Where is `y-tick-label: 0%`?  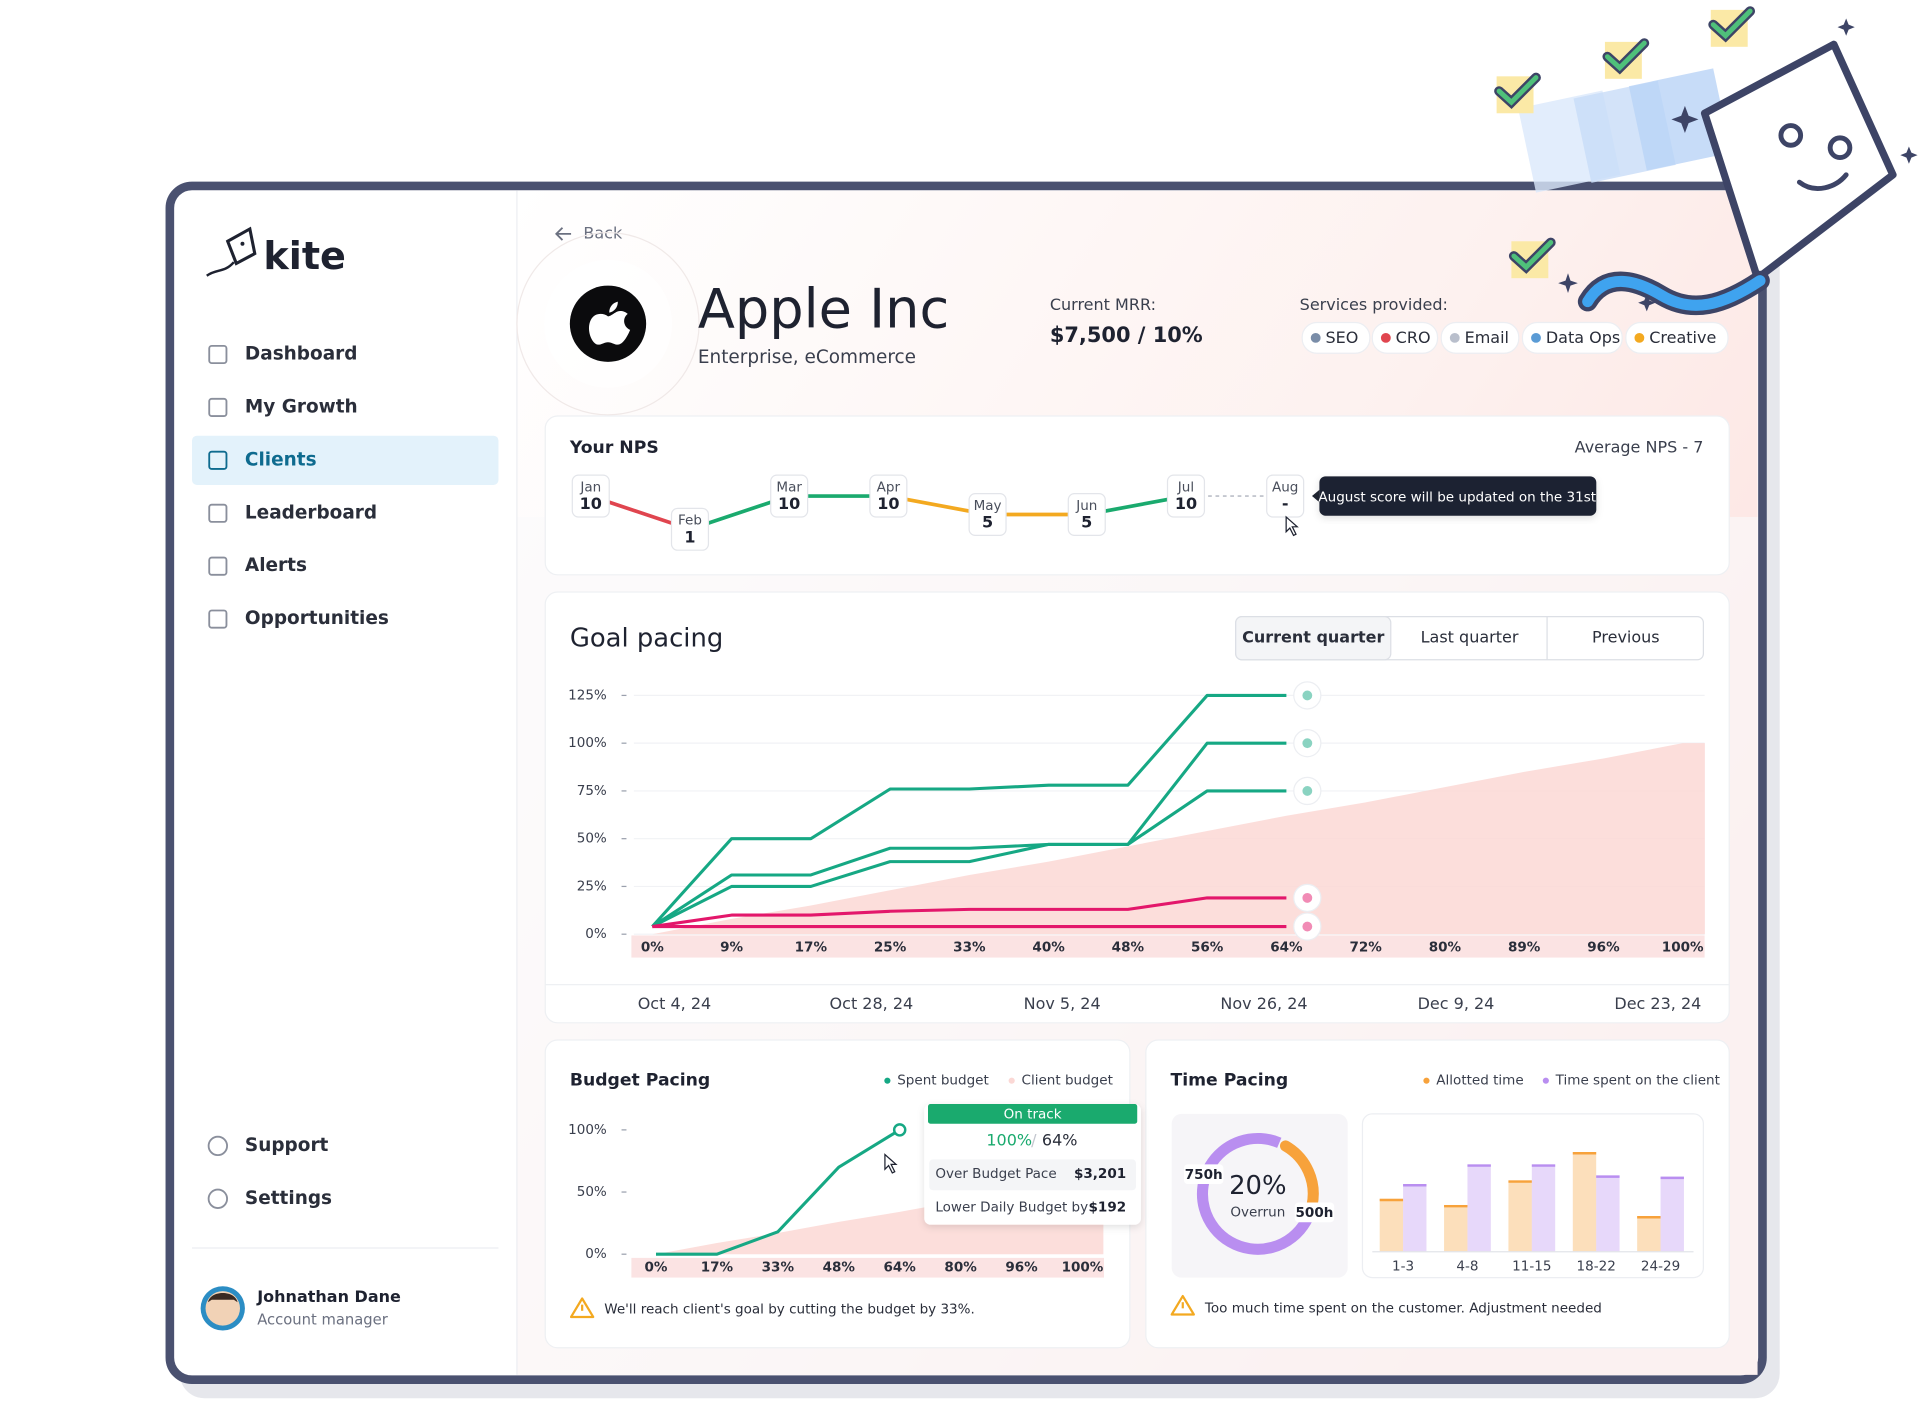 y-tick-label: 0% is located at coordinates (596, 1254).